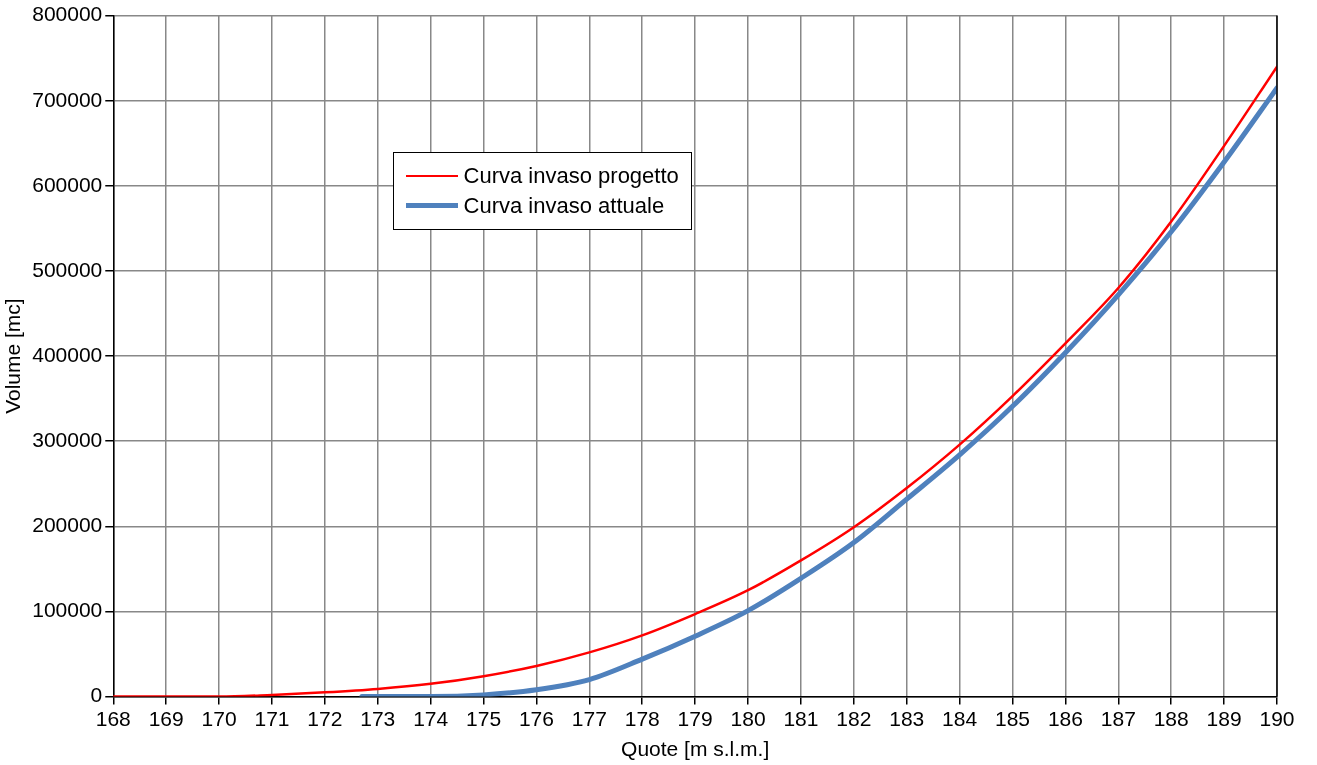 The height and width of the screenshot is (765, 1317). I want to click on y-tick-label: 800000, so click(67, 14).